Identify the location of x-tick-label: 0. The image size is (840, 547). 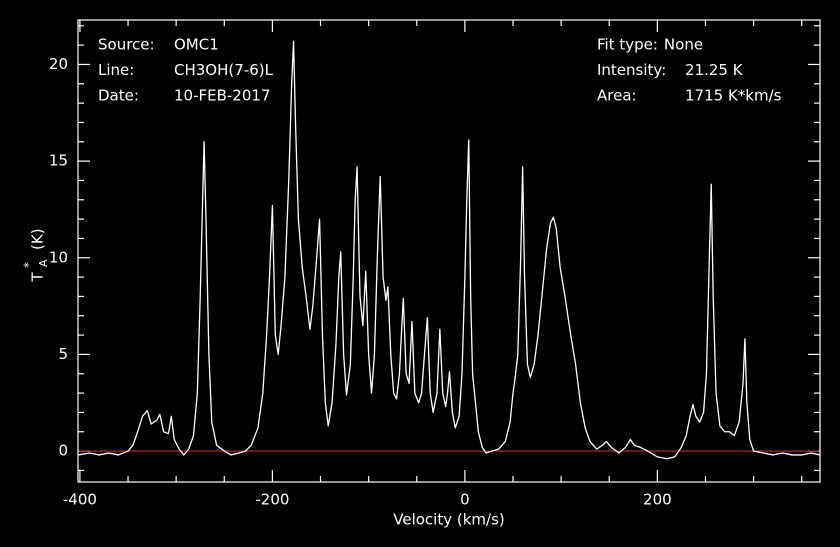
(465, 500).